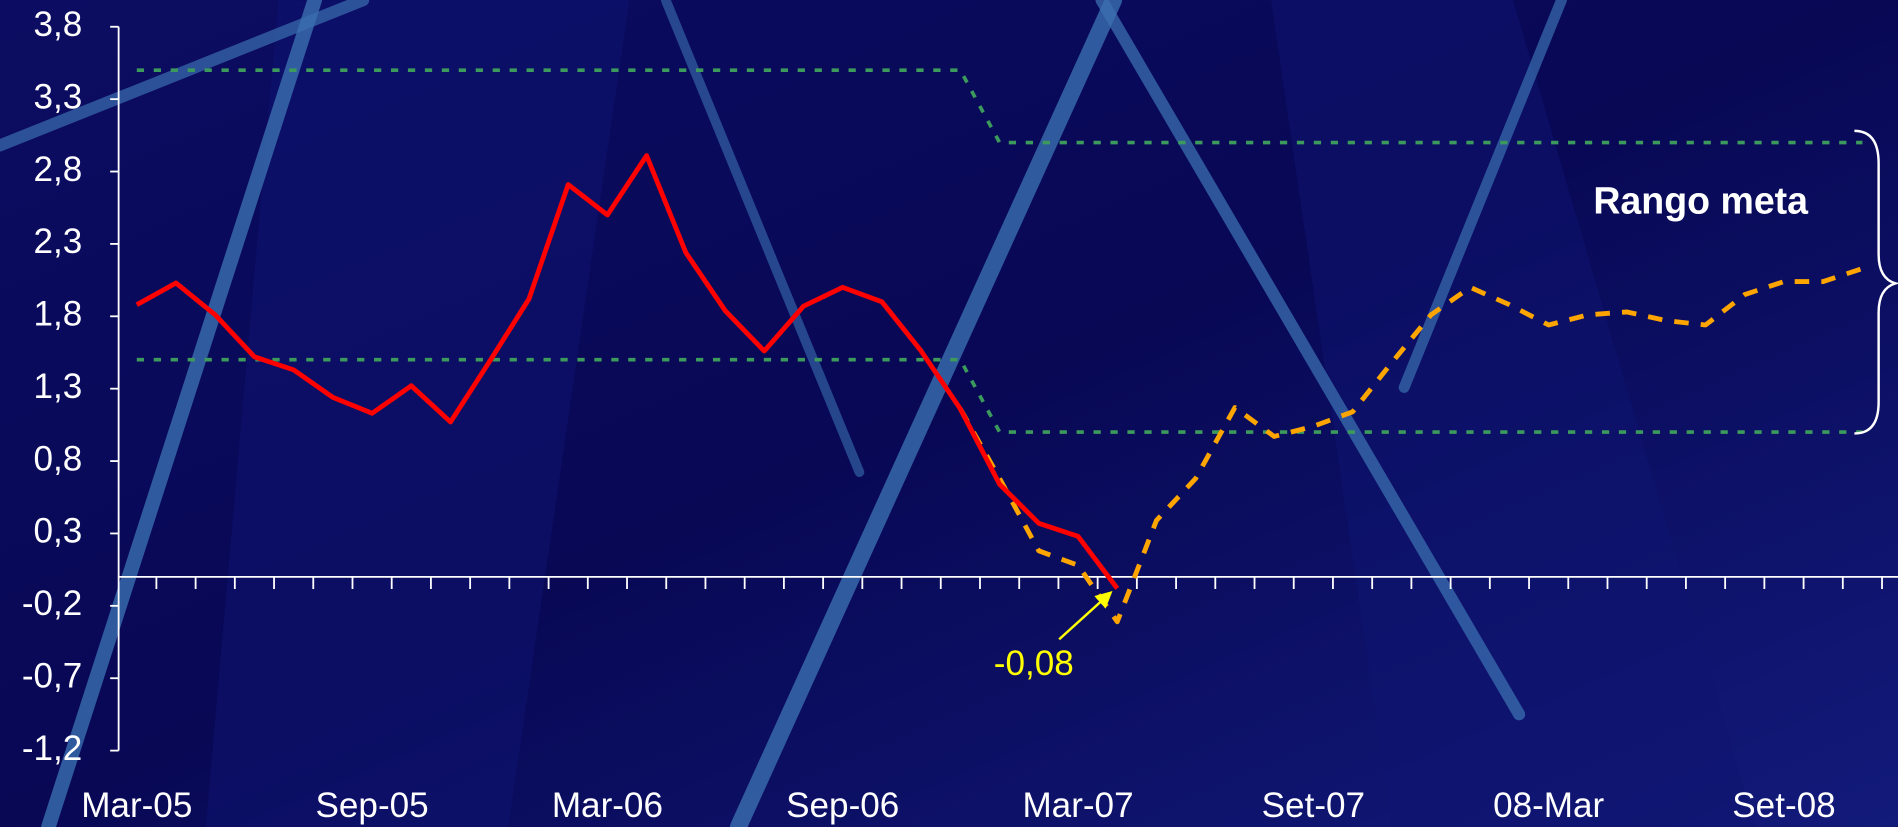  Describe the element at coordinates (136, 805) in the screenshot. I see `x-tick-label: Mar-05` at that location.